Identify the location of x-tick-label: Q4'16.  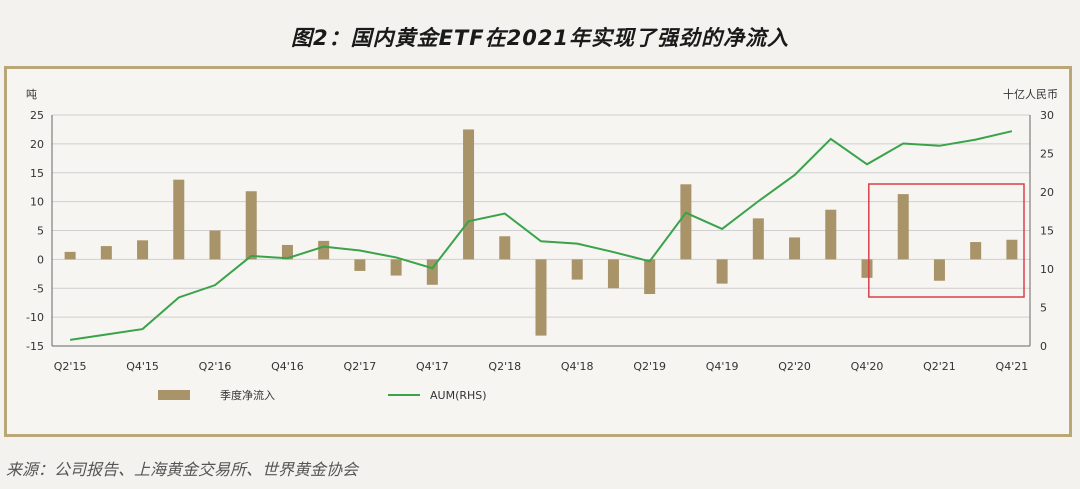
(287, 366).